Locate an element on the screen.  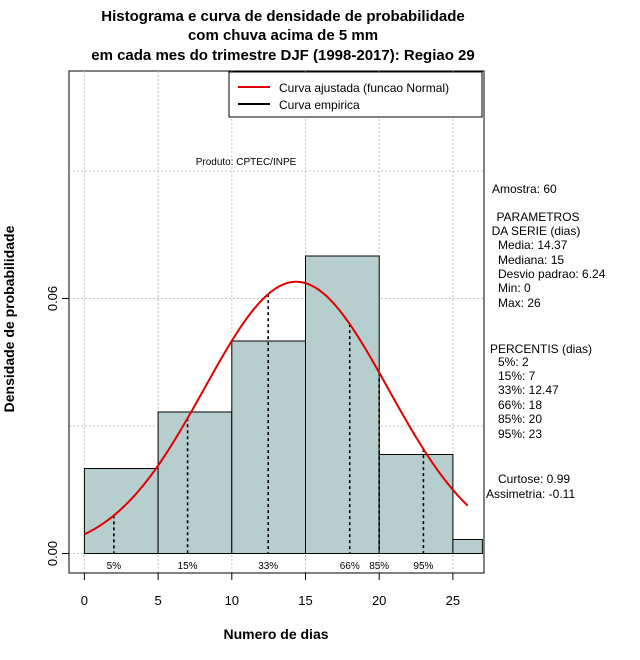
percentile-marker-label: 5% is located at coordinates (114, 566).